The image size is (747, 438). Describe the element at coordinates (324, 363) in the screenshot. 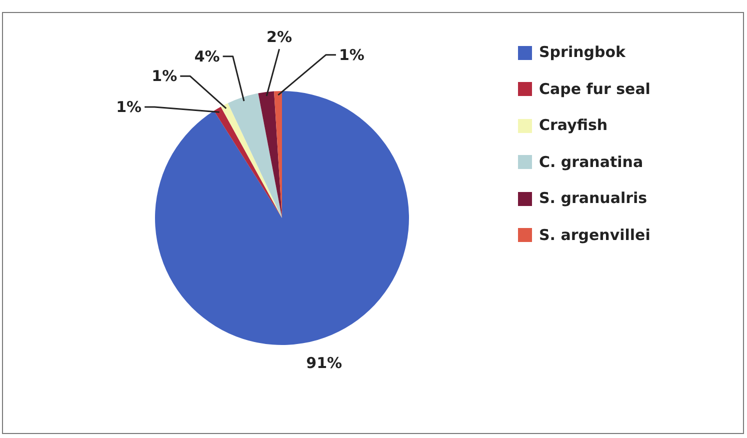

I see `data-label: 91%` at that location.